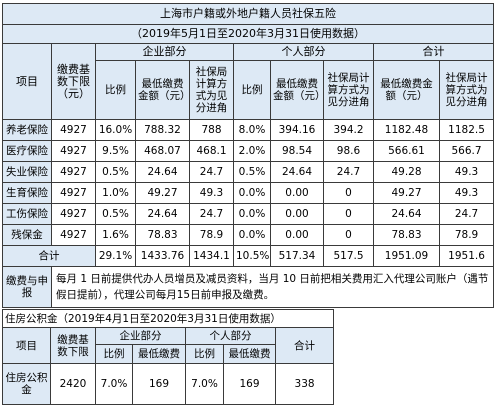 This screenshot has width=496, height=405. Describe the element at coordinates (49, 256) in the screenshot. I see `total-label: 合计` at that location.